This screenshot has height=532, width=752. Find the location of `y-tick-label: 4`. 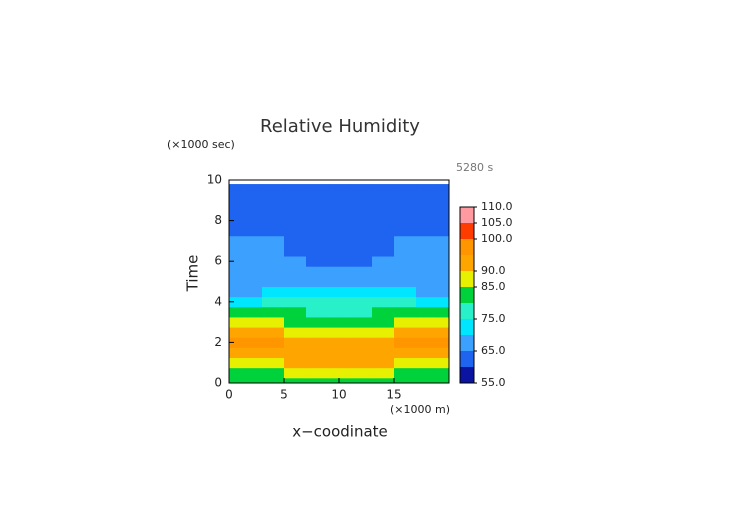

y-tick-label: 4 is located at coordinates (218, 301).